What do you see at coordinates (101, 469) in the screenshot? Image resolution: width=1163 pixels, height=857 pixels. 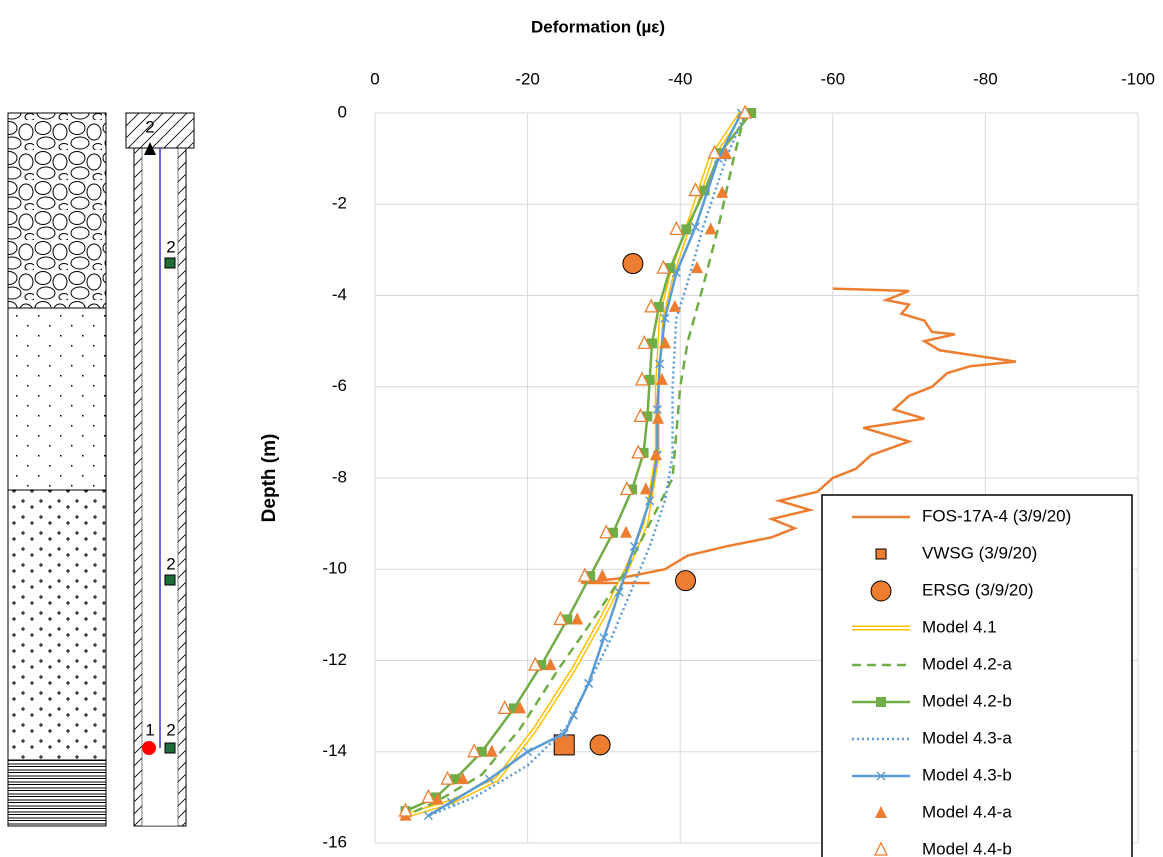 I see `soil-profile: 2 2 2 1 2` at bounding box center [101, 469].